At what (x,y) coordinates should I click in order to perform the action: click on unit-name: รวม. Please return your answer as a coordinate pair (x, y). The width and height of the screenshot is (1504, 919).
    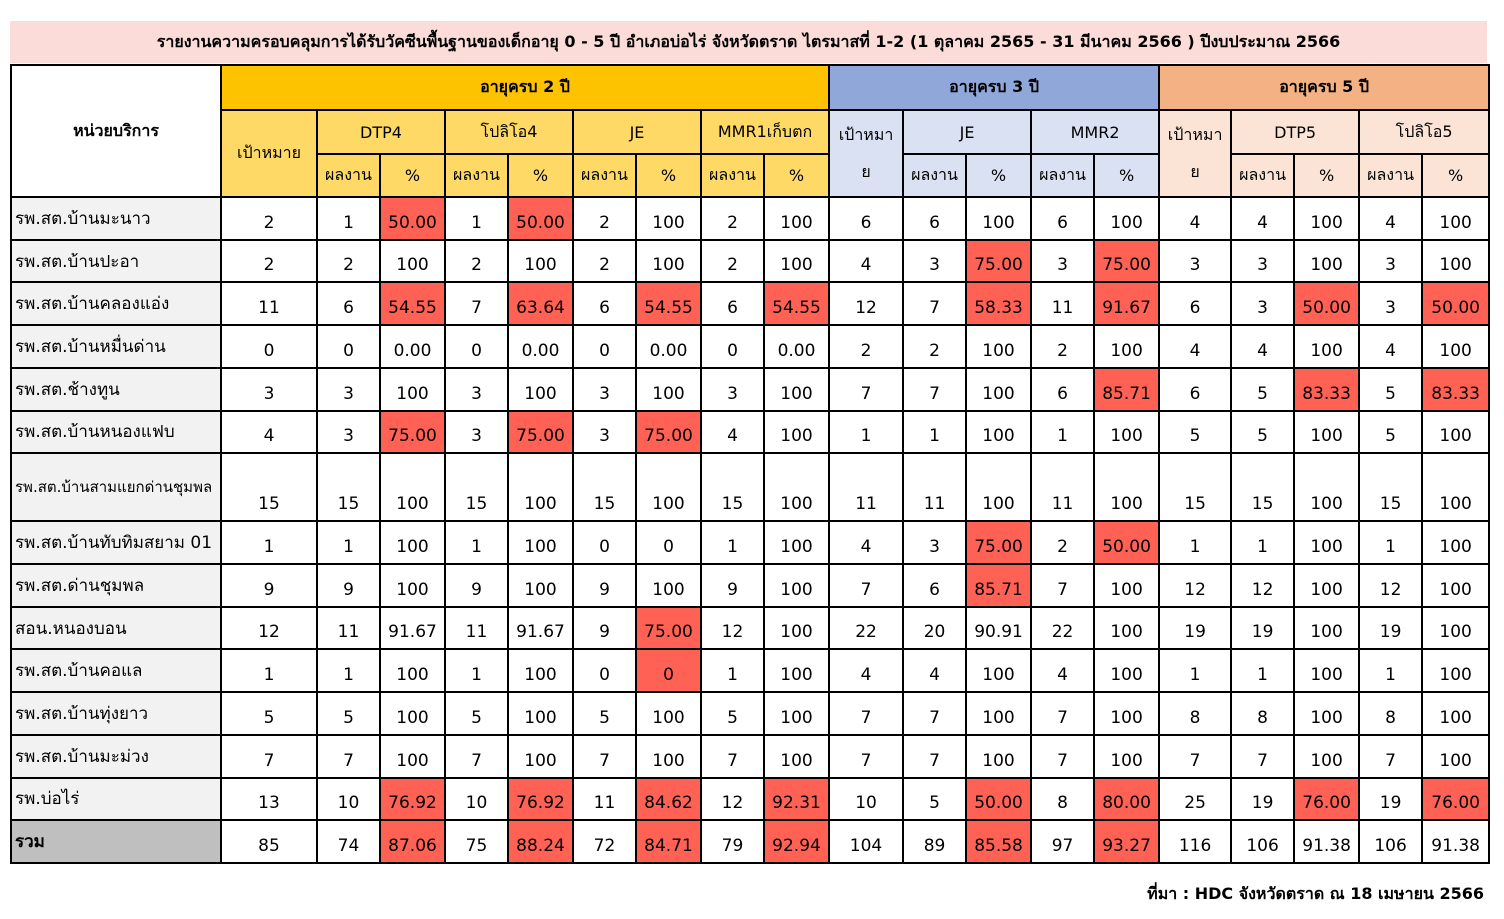
    Looking at the image, I should click on (116, 841).